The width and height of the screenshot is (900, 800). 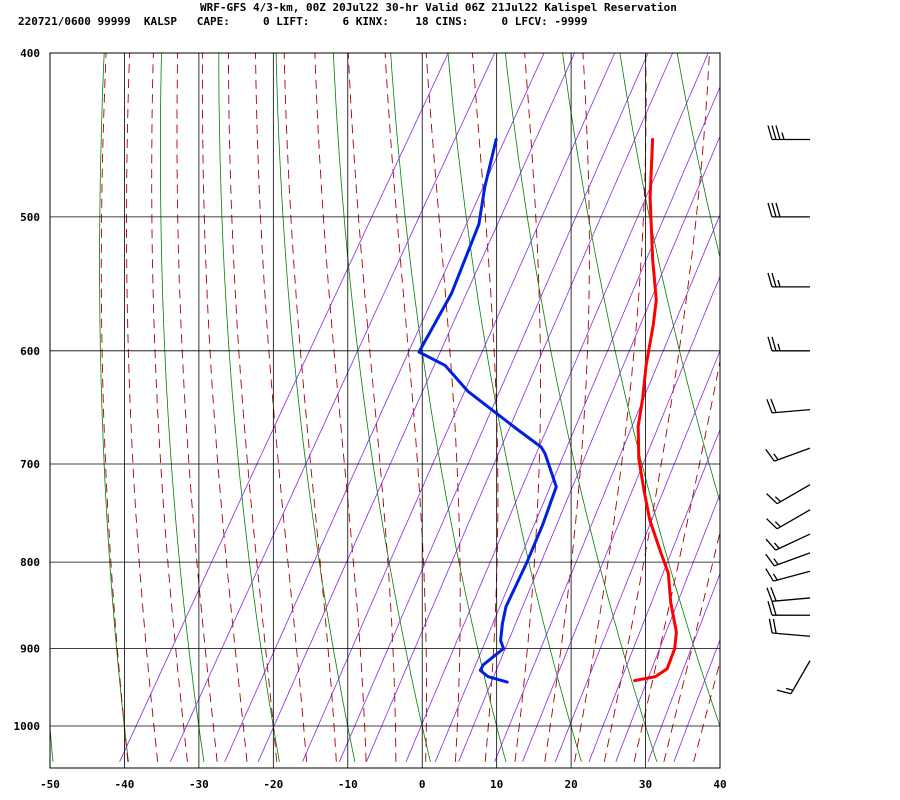 What do you see at coordinates (487, 411) in the screenshot?
I see `dewpoint-line` at bounding box center [487, 411].